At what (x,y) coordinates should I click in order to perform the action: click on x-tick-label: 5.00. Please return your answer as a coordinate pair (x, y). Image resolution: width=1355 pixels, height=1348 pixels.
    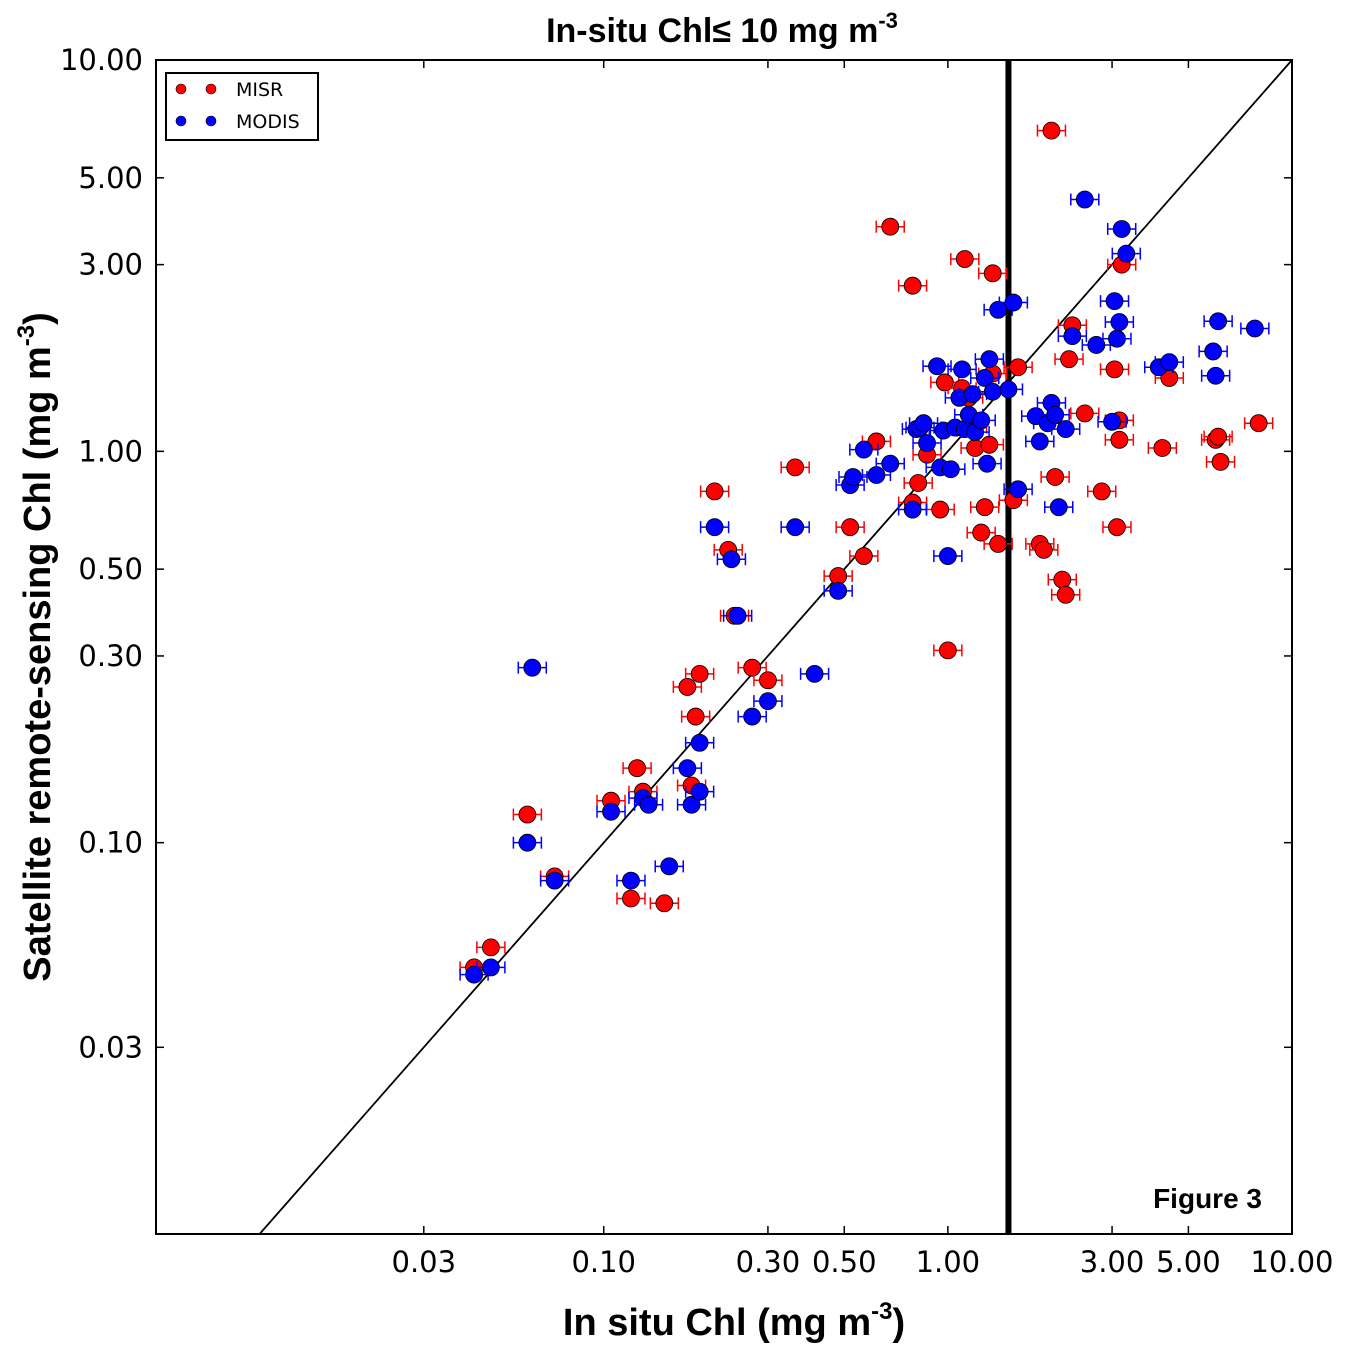
    Looking at the image, I should click on (1188, 1262).